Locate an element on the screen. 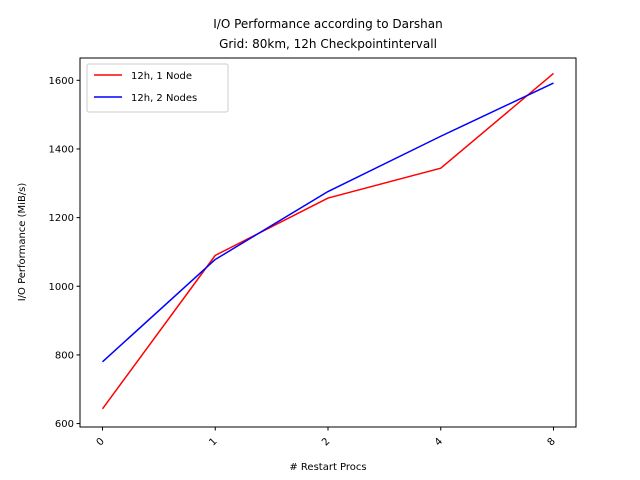 This screenshot has width=640, height=480. legend-label-series-1: 12h, 1 Node is located at coordinates (161, 76).